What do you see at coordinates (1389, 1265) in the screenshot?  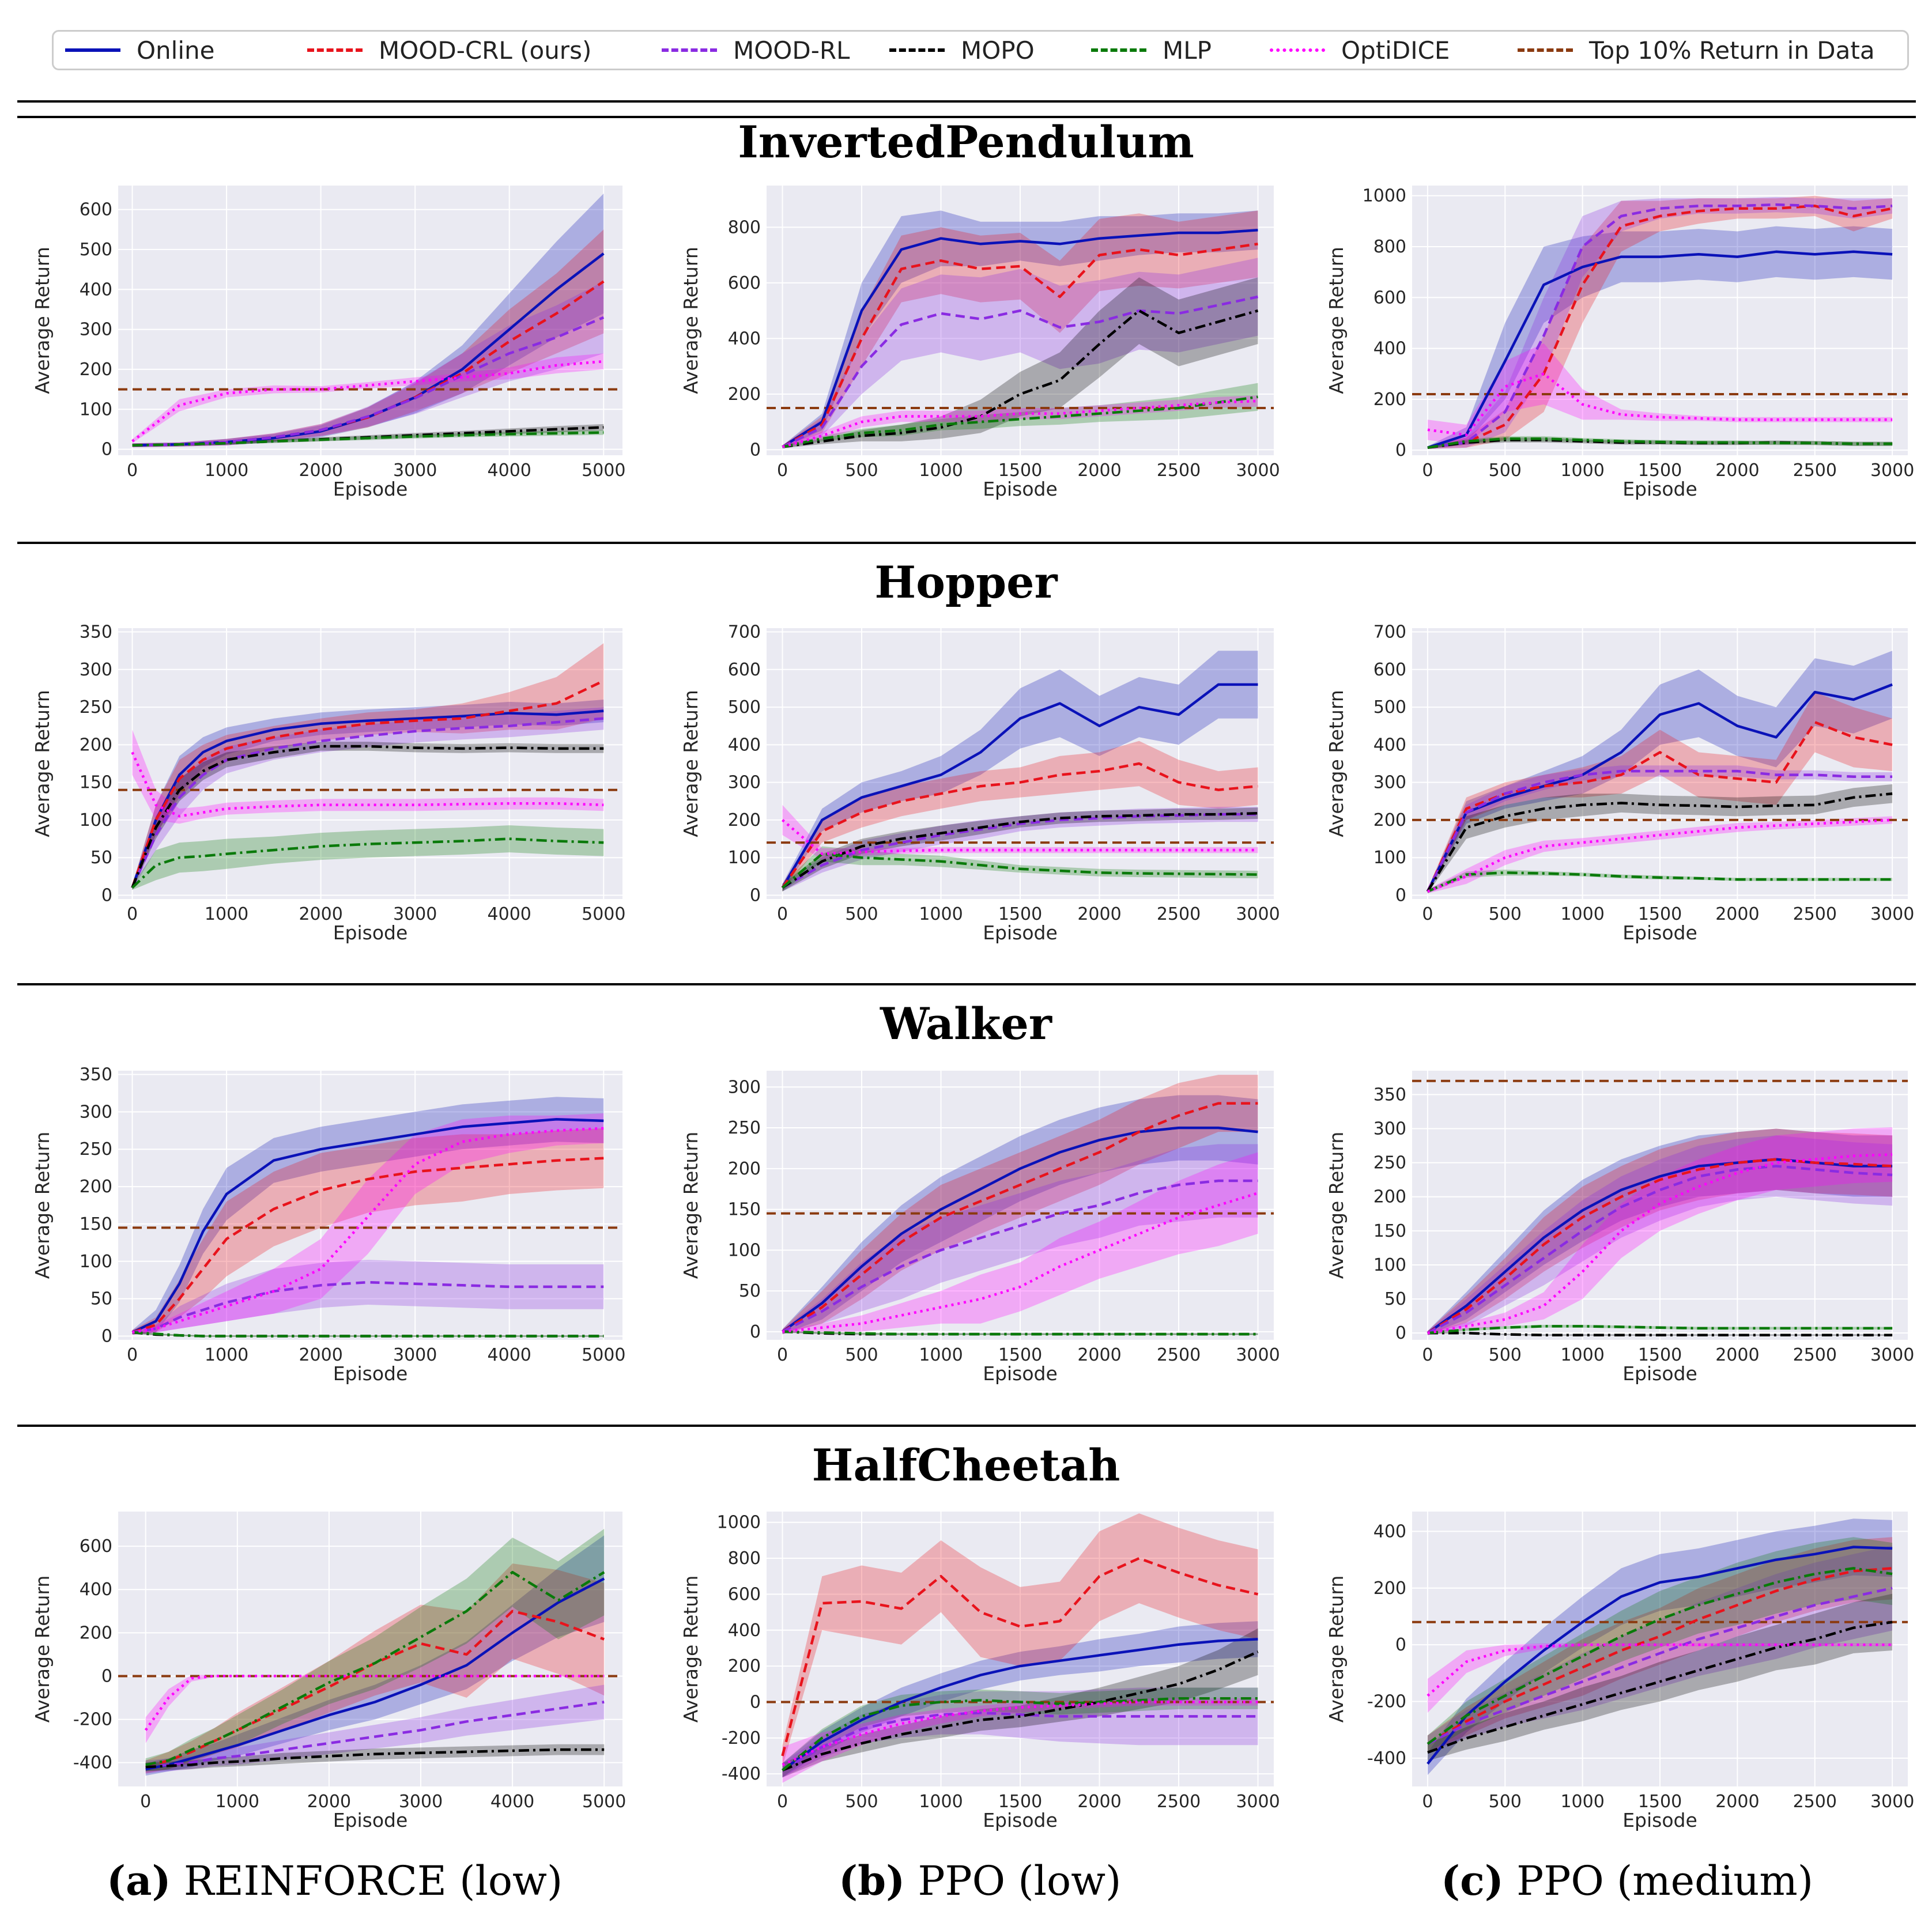 I see `y-tick-label: 100` at bounding box center [1389, 1265].